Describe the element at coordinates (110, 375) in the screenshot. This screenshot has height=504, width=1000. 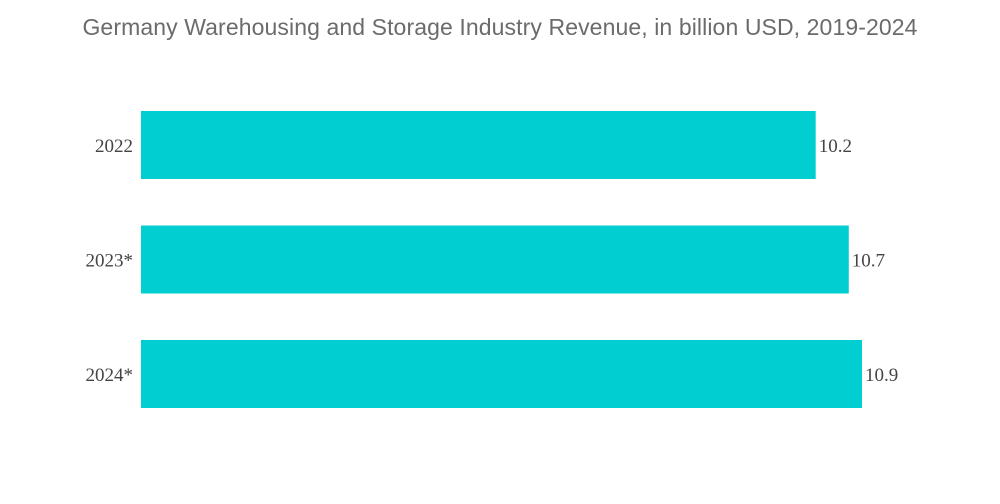
I see `category-label-2024: 2024*` at that location.